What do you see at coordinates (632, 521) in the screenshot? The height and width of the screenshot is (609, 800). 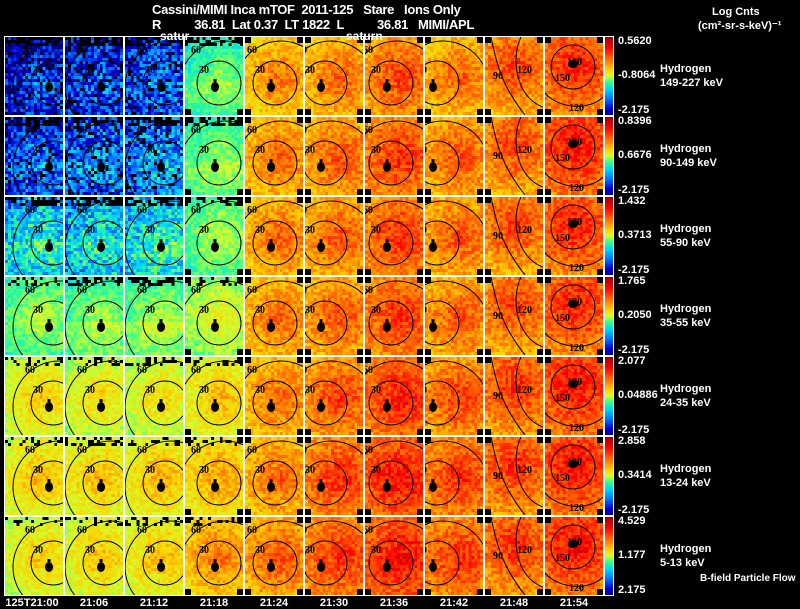 I see `colorbar-max-label: 4.529` at bounding box center [632, 521].